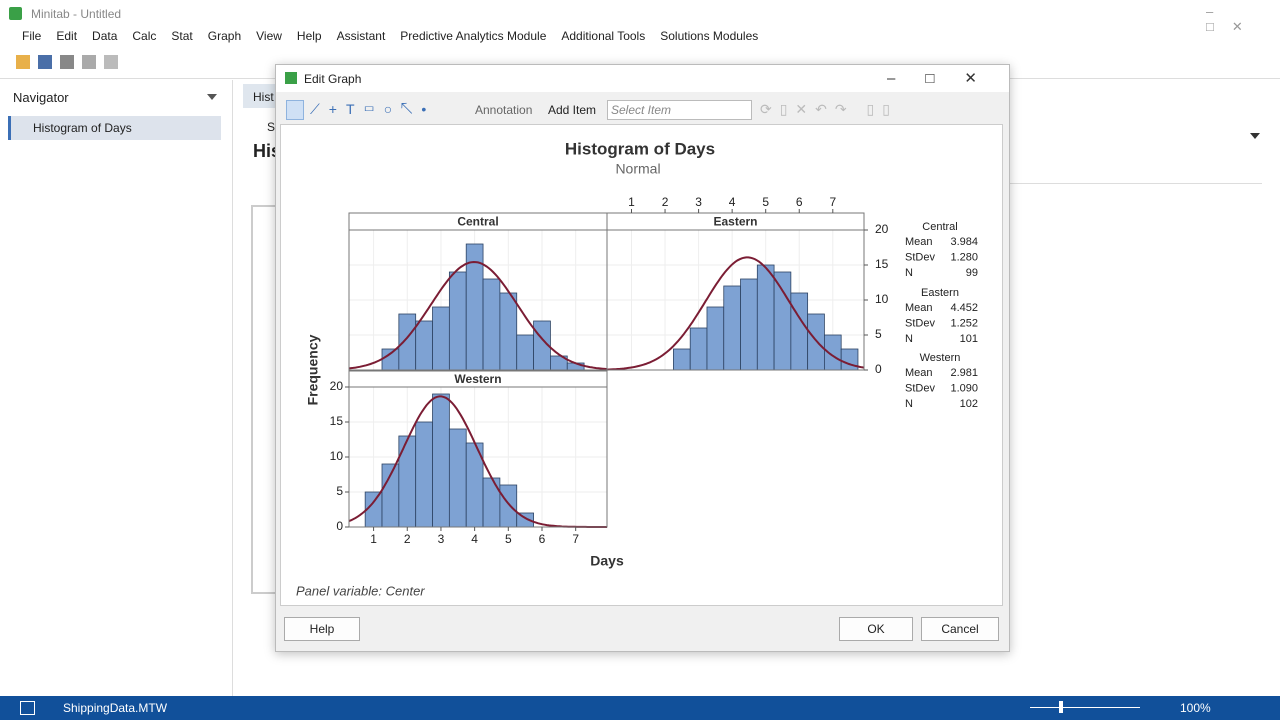 This screenshot has width=1280, height=720. I want to click on help-button: Help, so click(322, 629).